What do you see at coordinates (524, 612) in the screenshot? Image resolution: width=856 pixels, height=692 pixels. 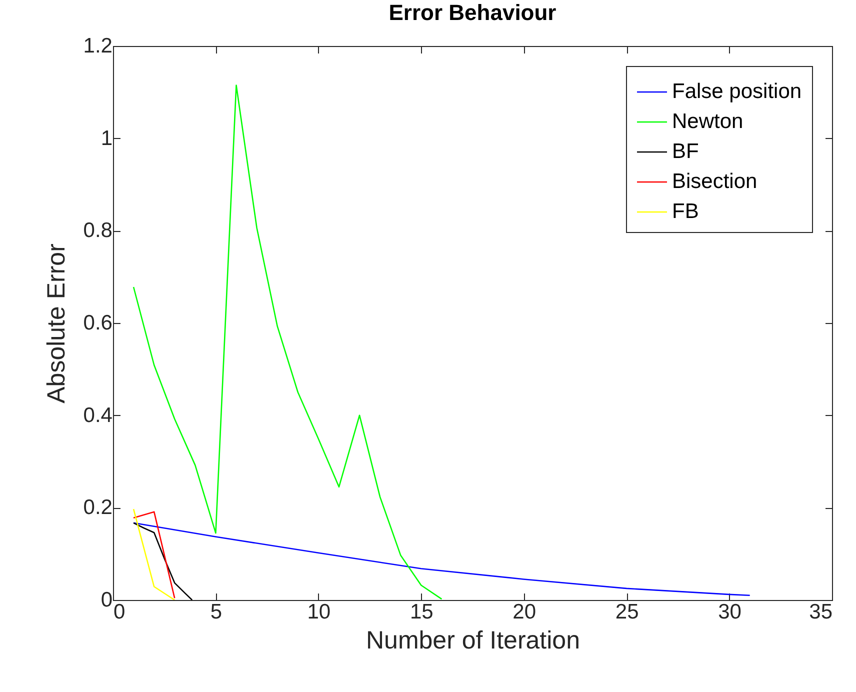 I see `x-tick-label: 20` at bounding box center [524, 612].